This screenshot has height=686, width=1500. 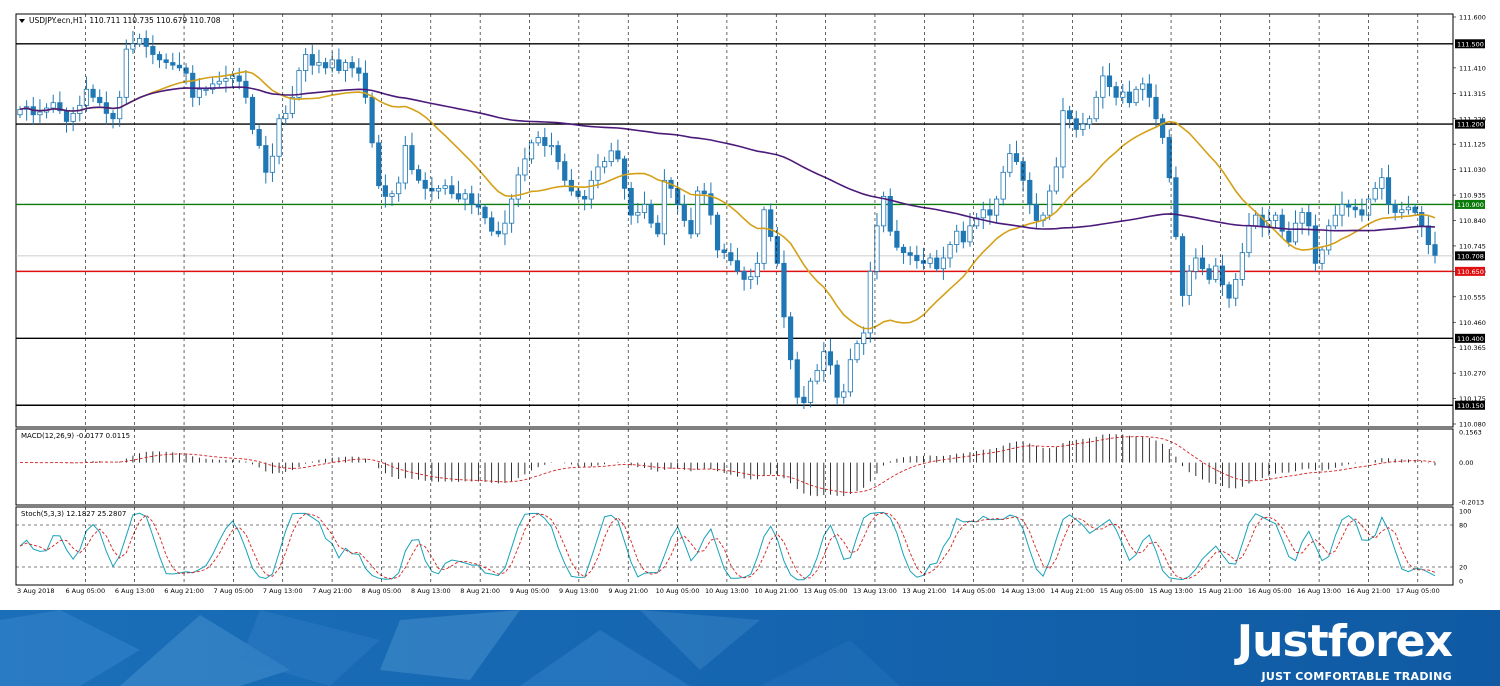 I want to click on price-tick-label: 110.460, so click(x=1472, y=323).